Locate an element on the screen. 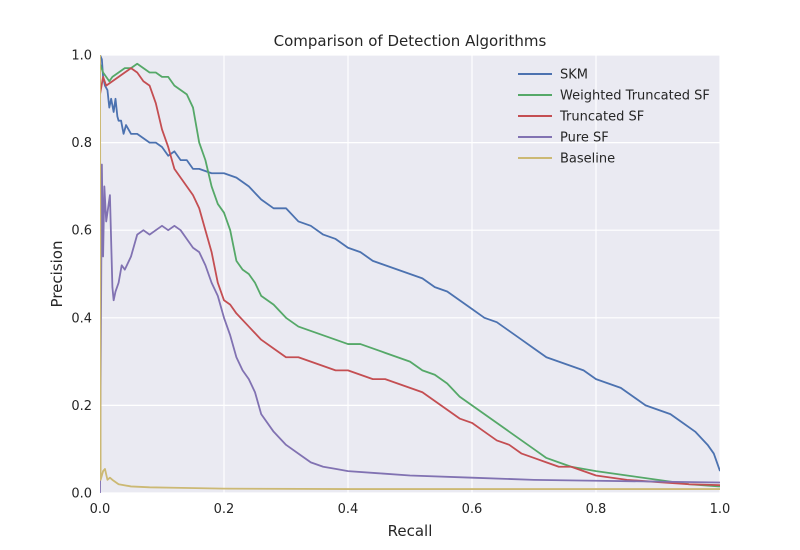 The height and width of the screenshot is (550, 800). legend-label: Truncated SF is located at coordinates (601, 117).